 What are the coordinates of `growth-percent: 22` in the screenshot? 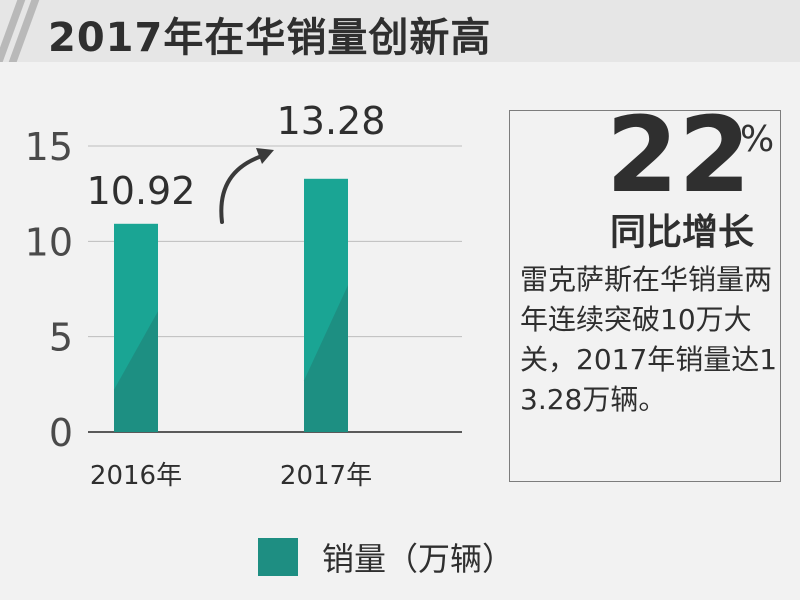 It's located at (678, 155).